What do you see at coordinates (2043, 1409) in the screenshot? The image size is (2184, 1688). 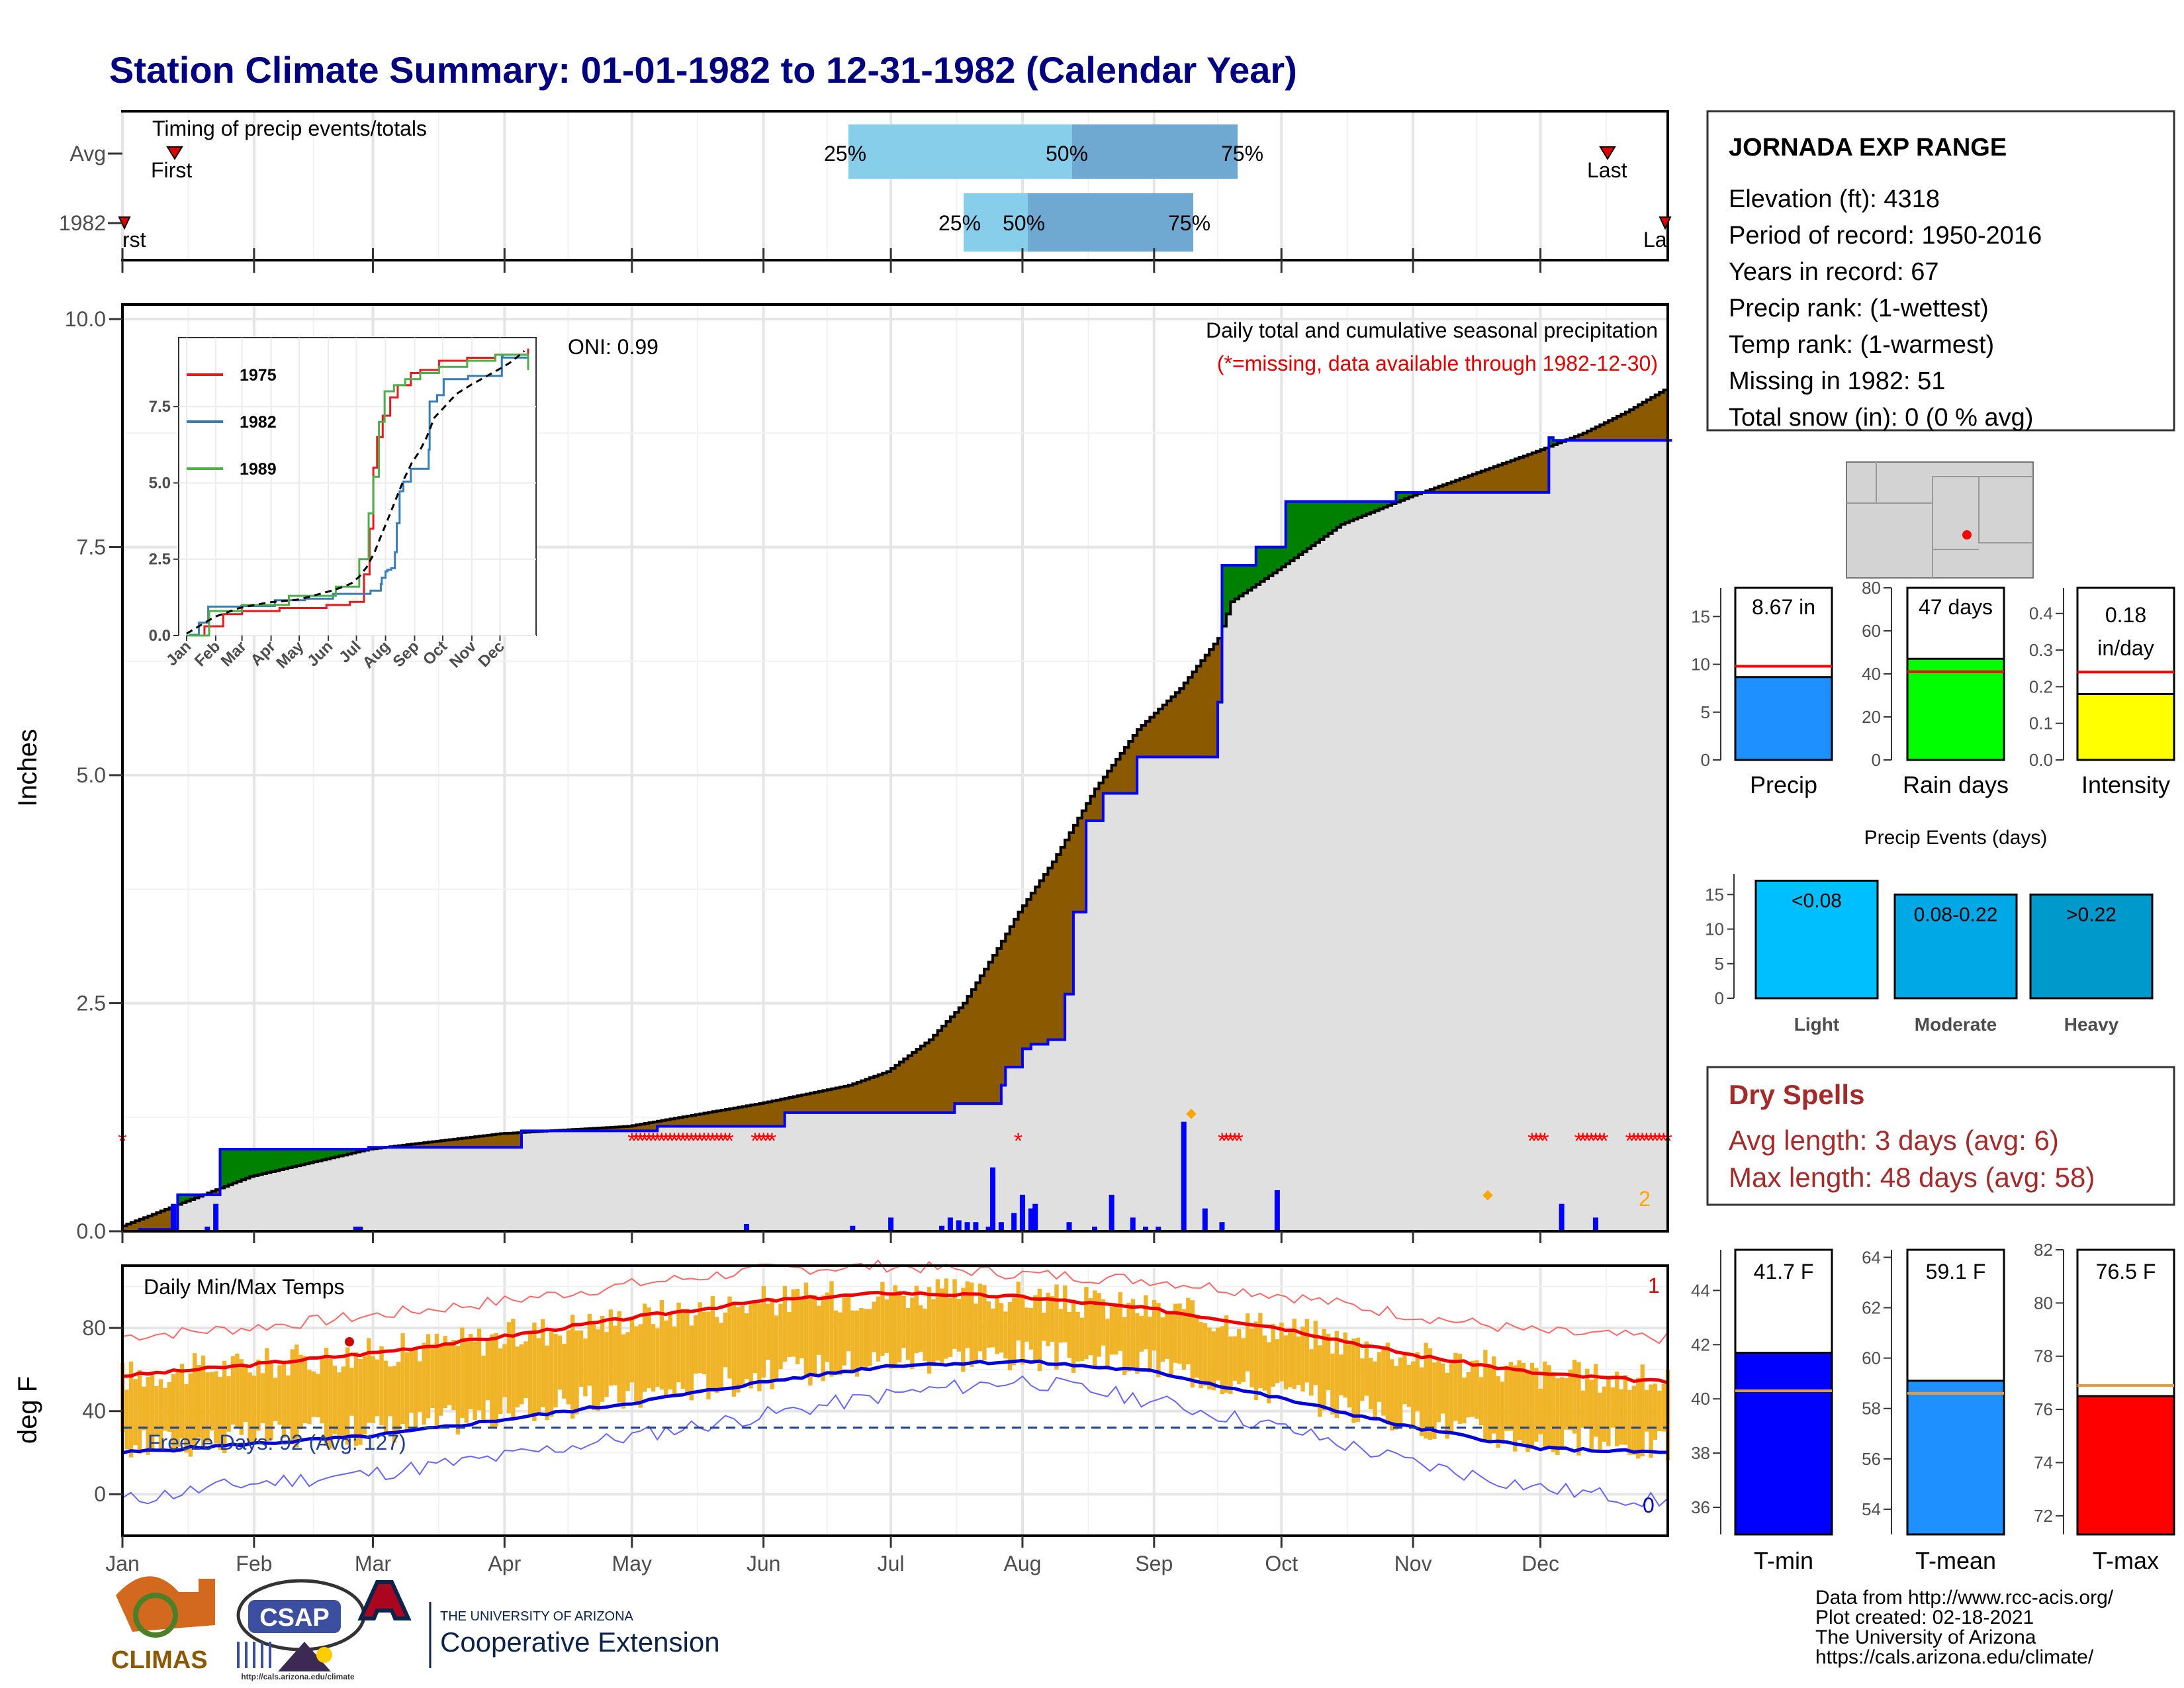 I see `tmax-tick-label: 76` at bounding box center [2043, 1409].